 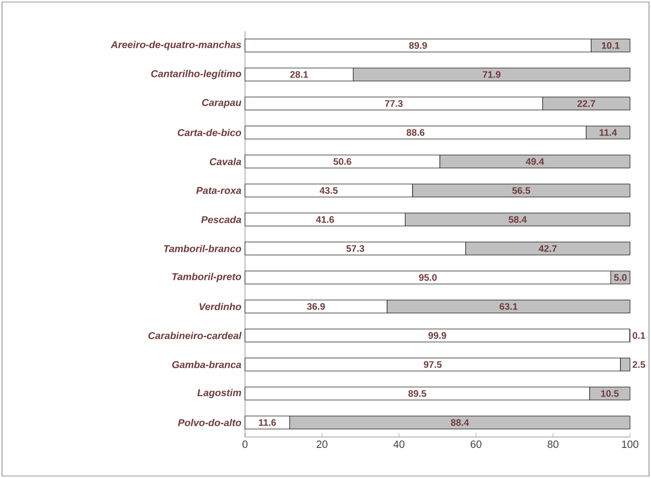 What do you see at coordinates (509, 306) in the screenshot?
I see `data-label: 63.1` at bounding box center [509, 306].